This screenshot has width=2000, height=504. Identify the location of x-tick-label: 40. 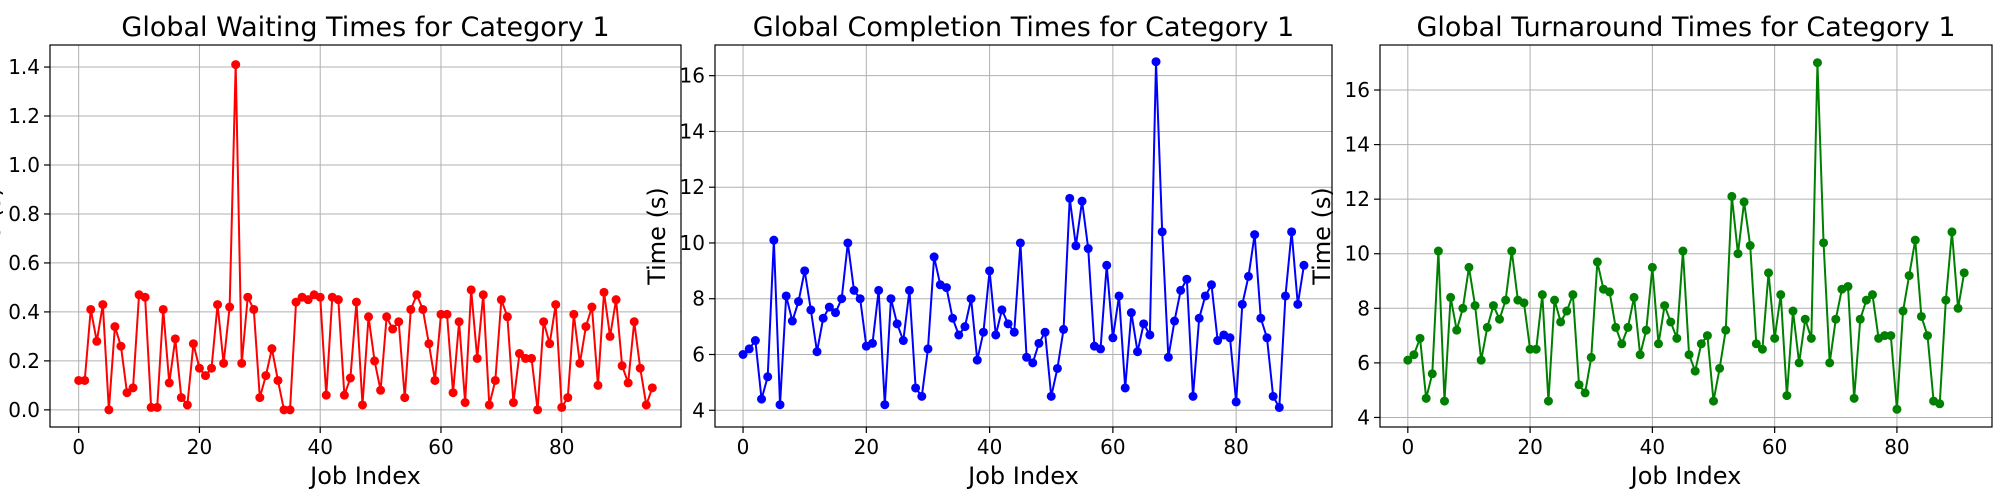
(1652, 447).